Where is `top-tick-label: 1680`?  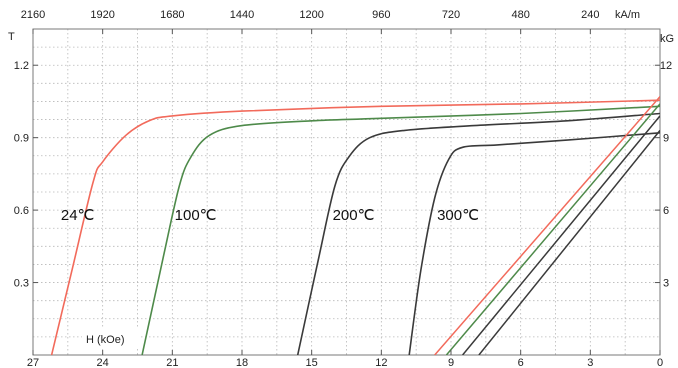
top-tick-label: 1680 is located at coordinates (172, 15).